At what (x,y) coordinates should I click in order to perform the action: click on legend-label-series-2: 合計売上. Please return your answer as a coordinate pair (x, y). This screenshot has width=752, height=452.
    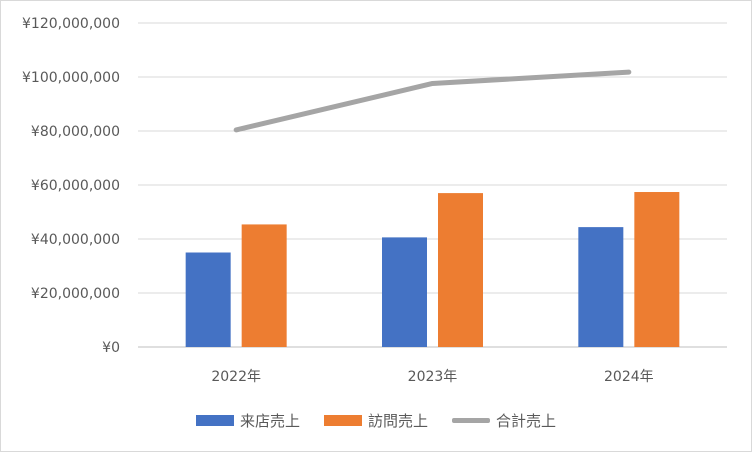
    Looking at the image, I should click on (526, 420).